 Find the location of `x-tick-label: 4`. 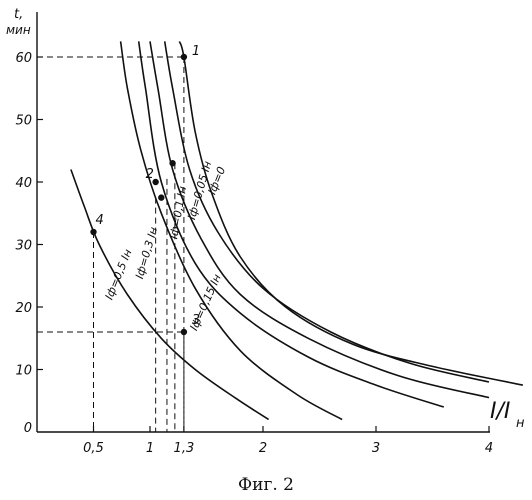

x-tick-label: 4 is located at coordinates (489, 448).